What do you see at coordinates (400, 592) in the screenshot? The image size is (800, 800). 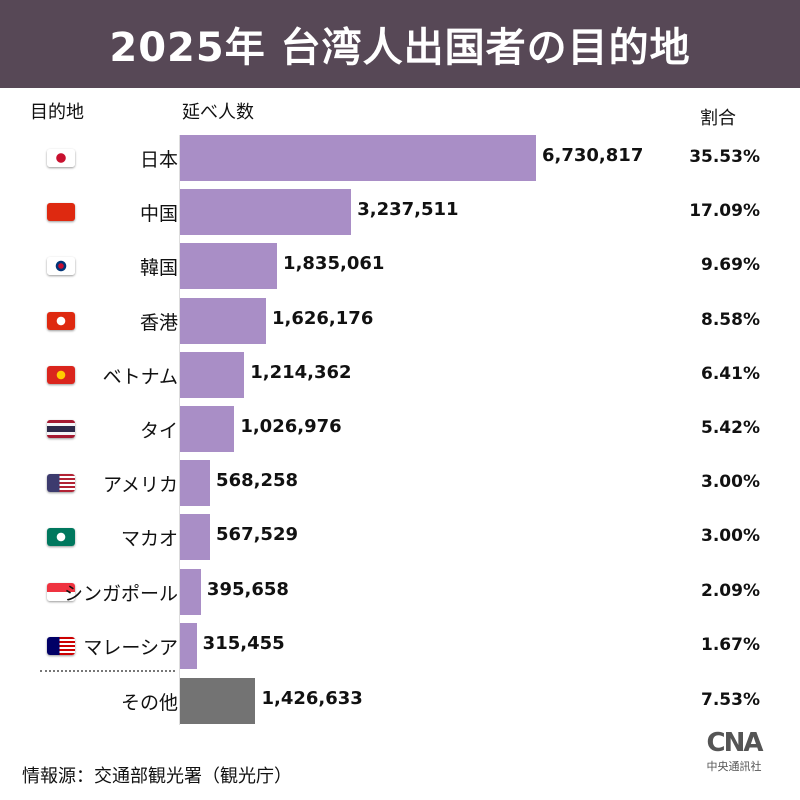 I see `bar-row: シンガポール 395,658 2.09%` at bounding box center [400, 592].